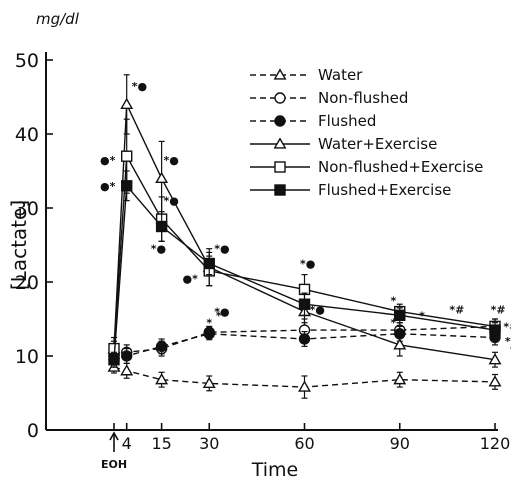  What do you see at coordinates (127, 443) in the screenshot?
I see `x-tick-label: 4` at bounding box center [127, 443].